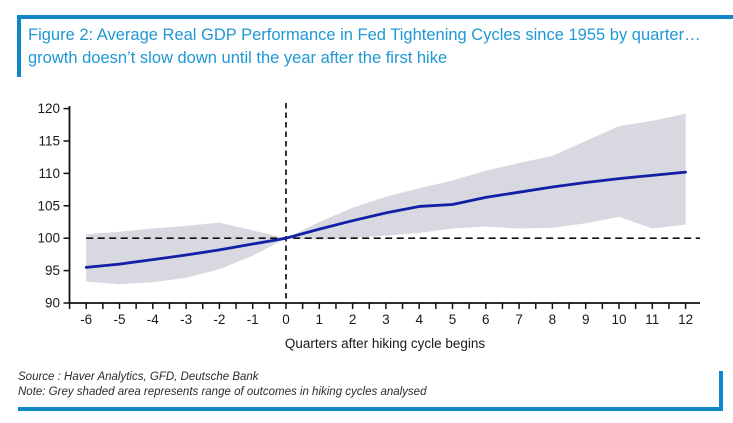 Image resolution: width=733 pixels, height=423 pixels. What do you see at coordinates (553, 319) in the screenshot?
I see `svg-text: 8` at bounding box center [553, 319].